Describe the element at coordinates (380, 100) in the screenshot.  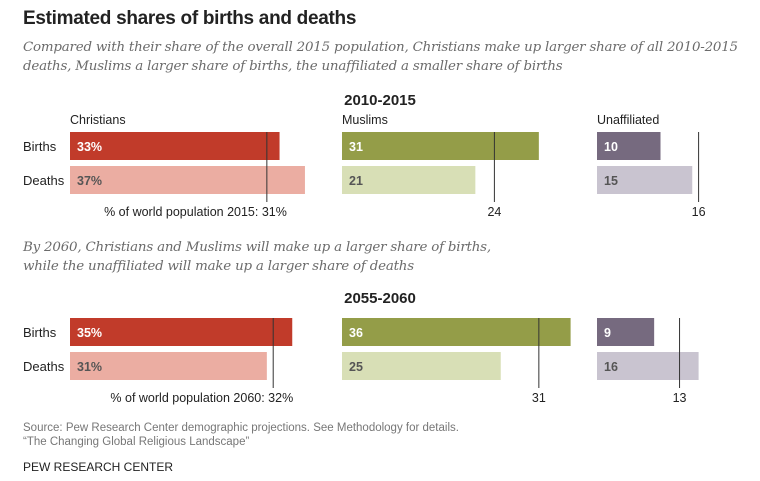
I see `panel-title: 2010-2015` at that location.